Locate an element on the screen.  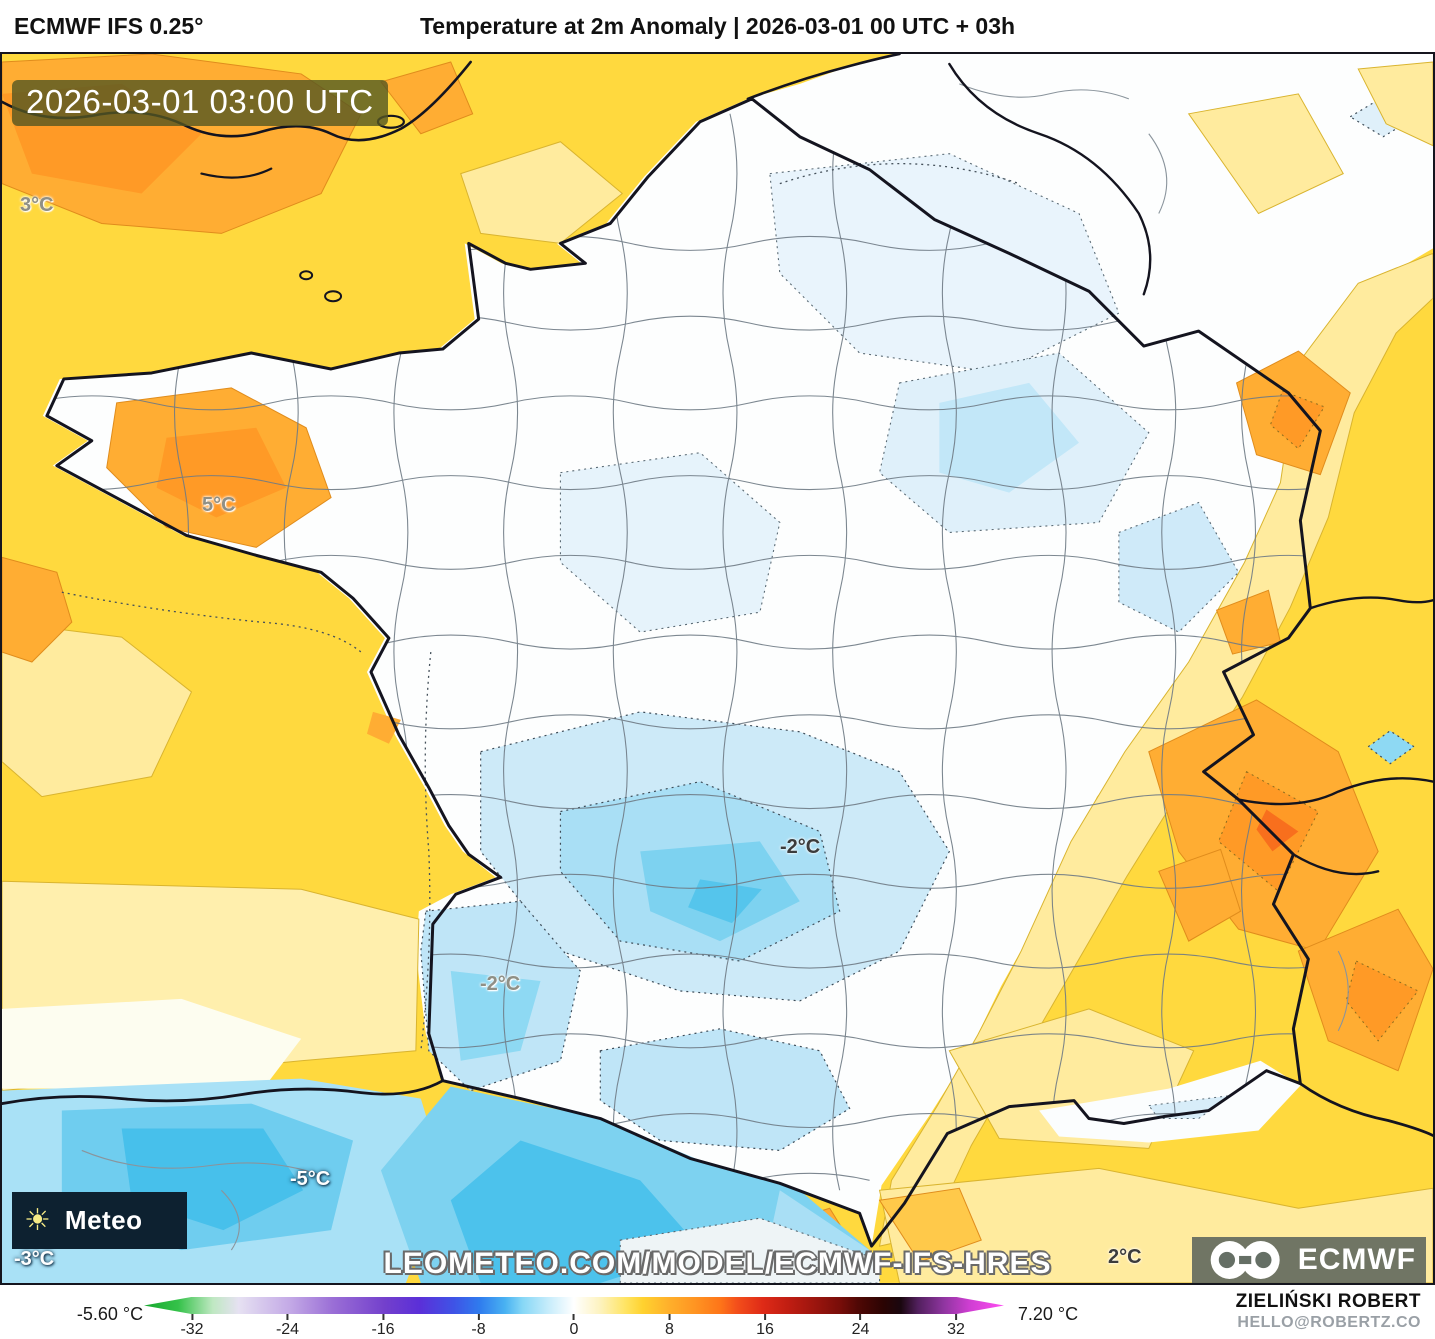
model-name: ECMWF IFS 0.25° is located at coordinates (109, 26).